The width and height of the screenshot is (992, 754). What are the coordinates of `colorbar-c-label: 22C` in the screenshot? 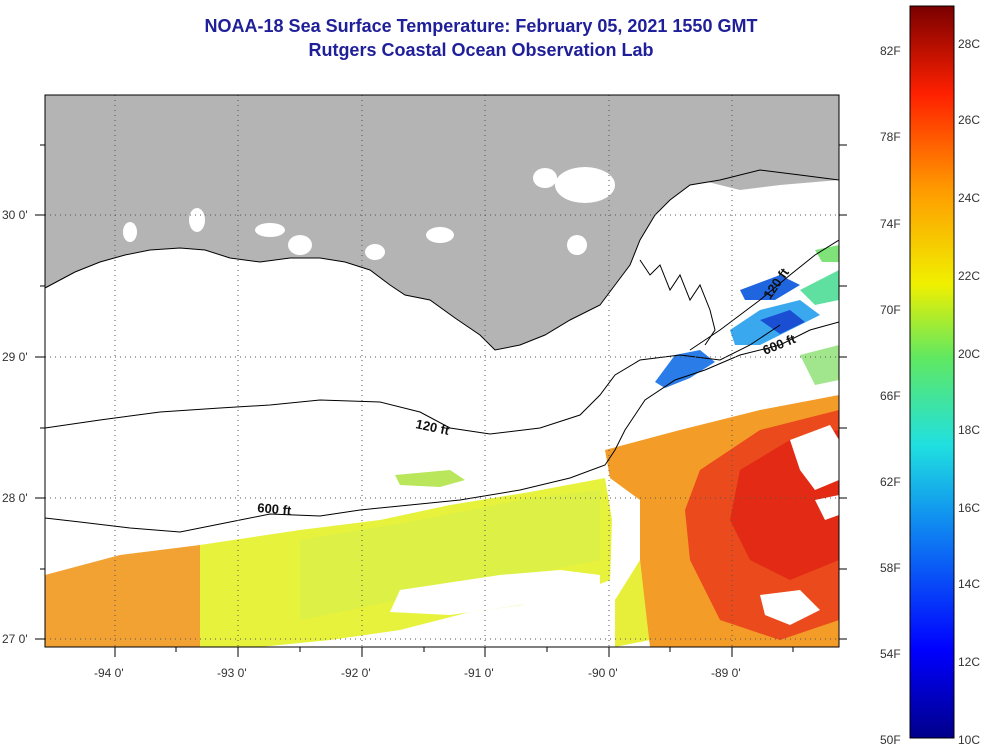 It's located at (969, 276).